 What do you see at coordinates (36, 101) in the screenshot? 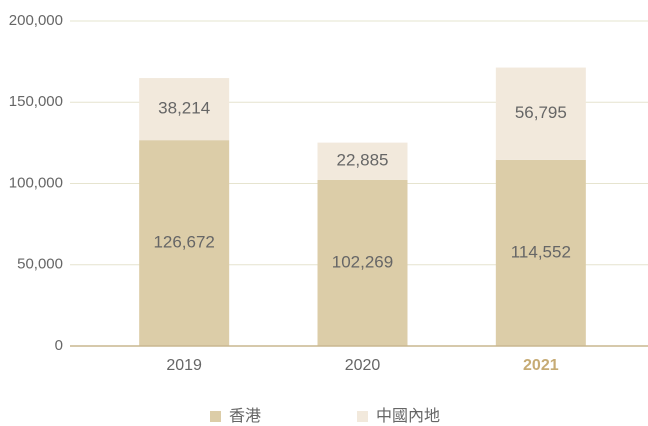
I see `y-tick-label: 150,000` at bounding box center [36, 101].